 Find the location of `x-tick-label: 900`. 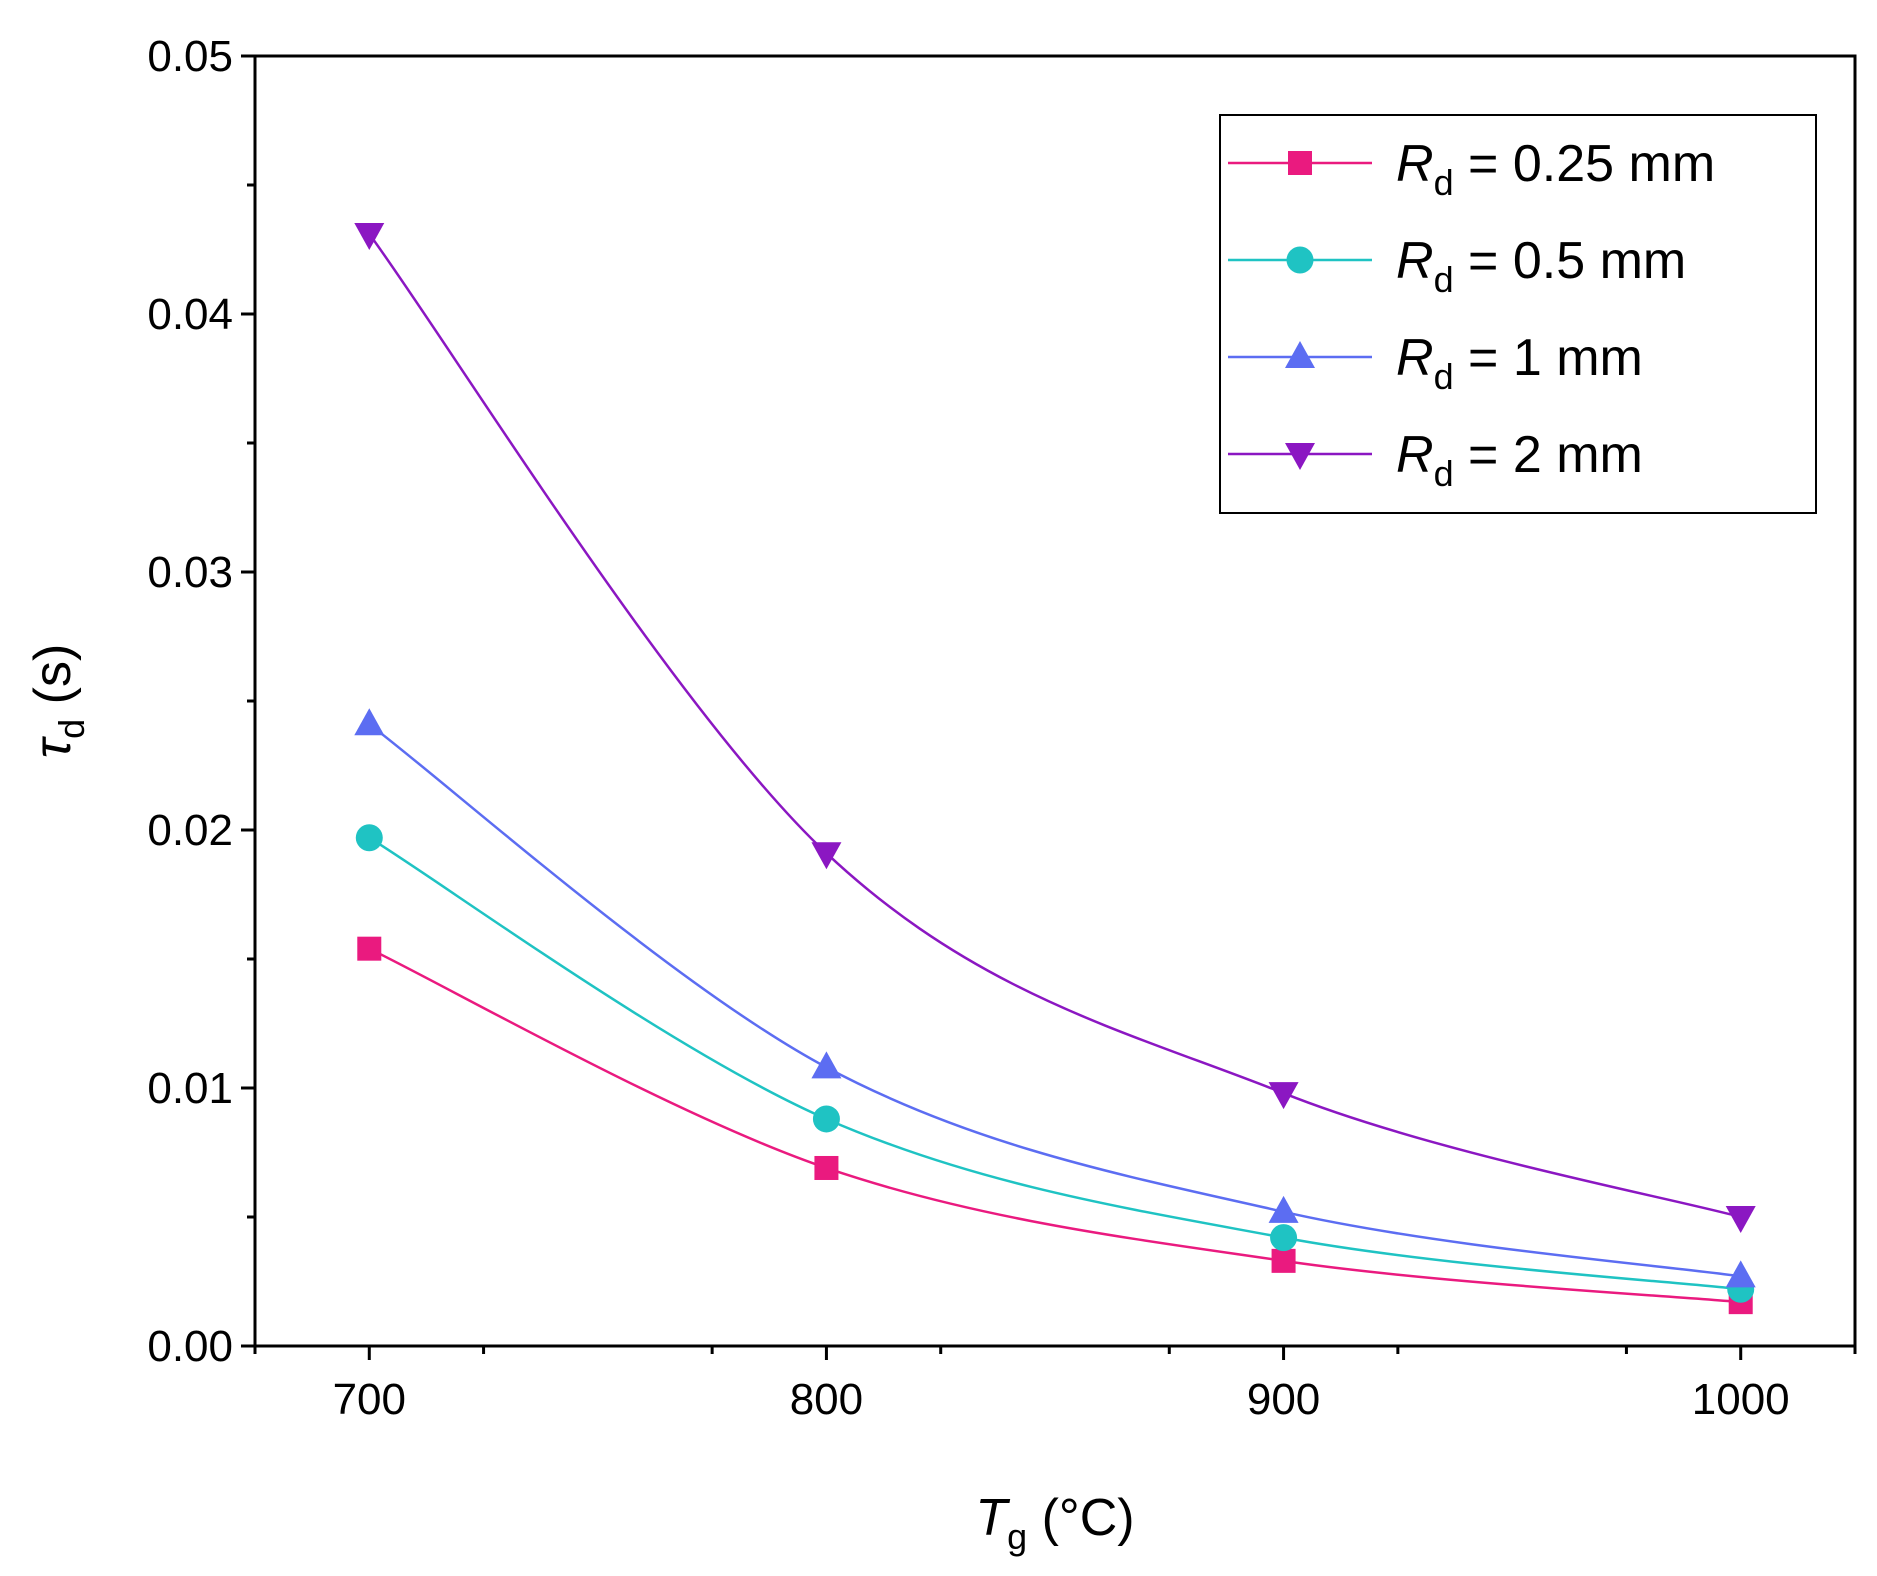

x-tick-label: 900 is located at coordinates (1283, 1399).